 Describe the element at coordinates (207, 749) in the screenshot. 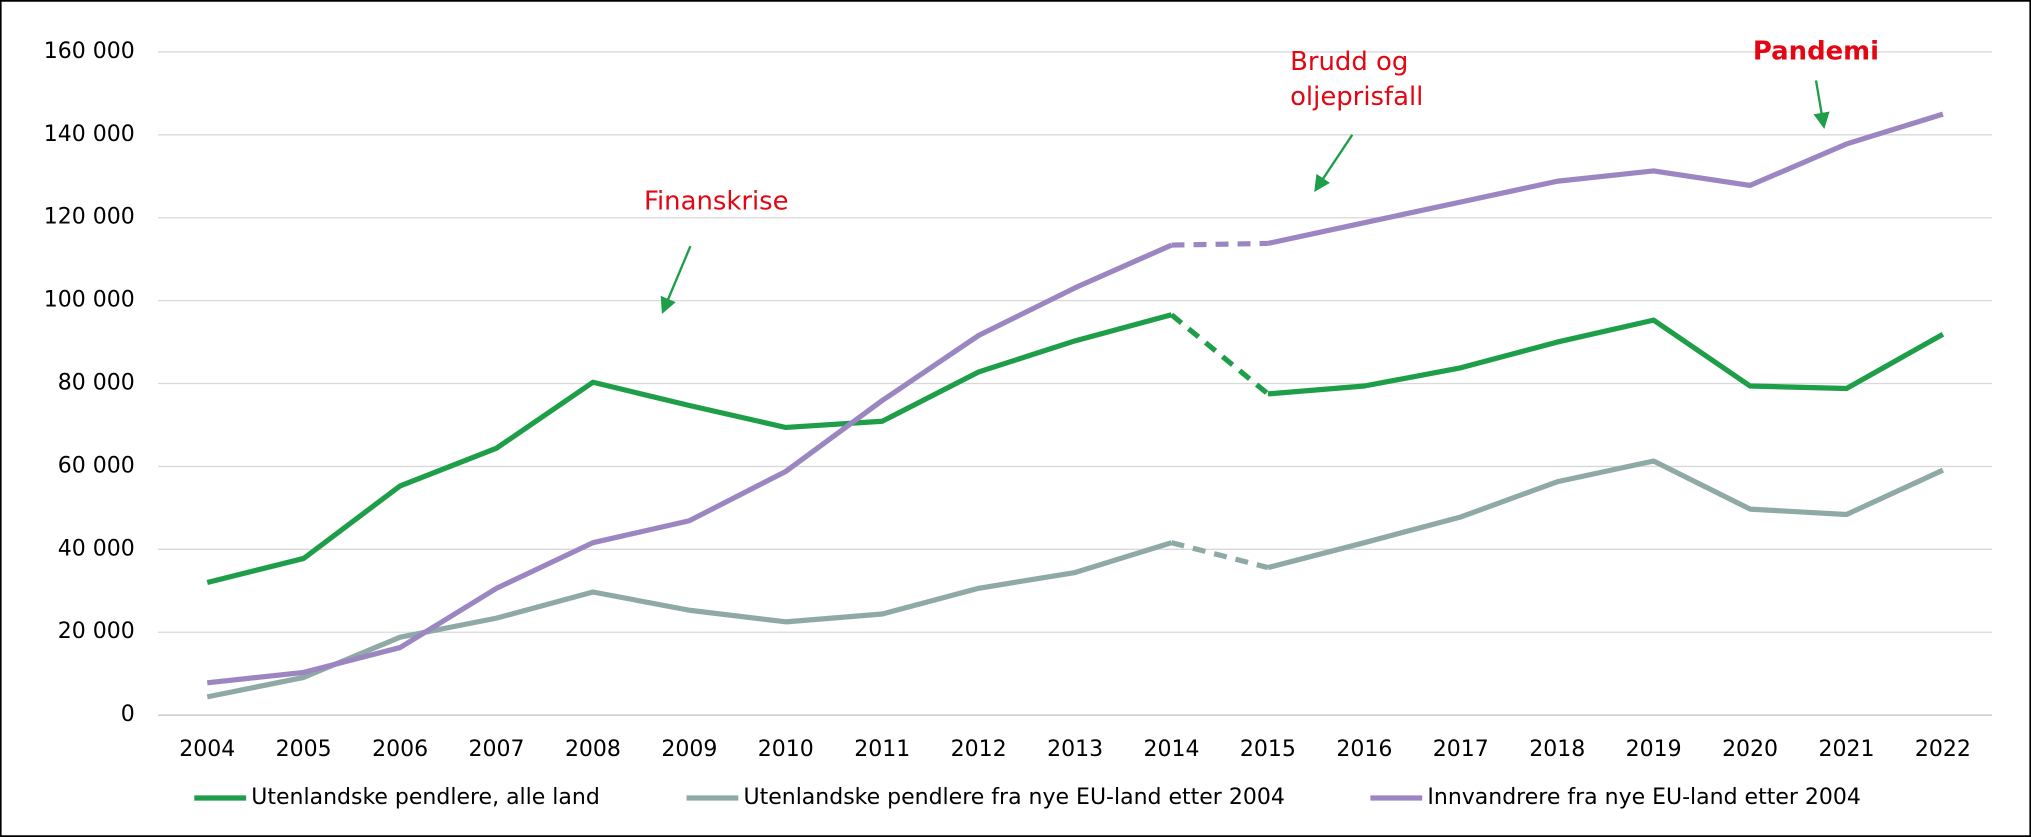

I see `x-tick-label: 2004` at that location.